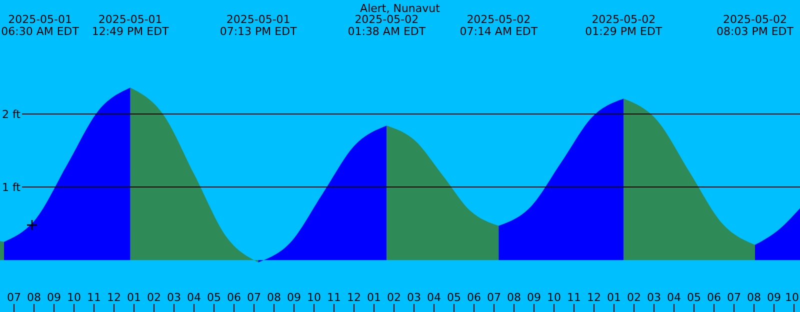  What do you see at coordinates (623, 25) in the screenshot?
I see `annotation: 2025-05-02 01:29 PM EDT` at bounding box center [623, 25].